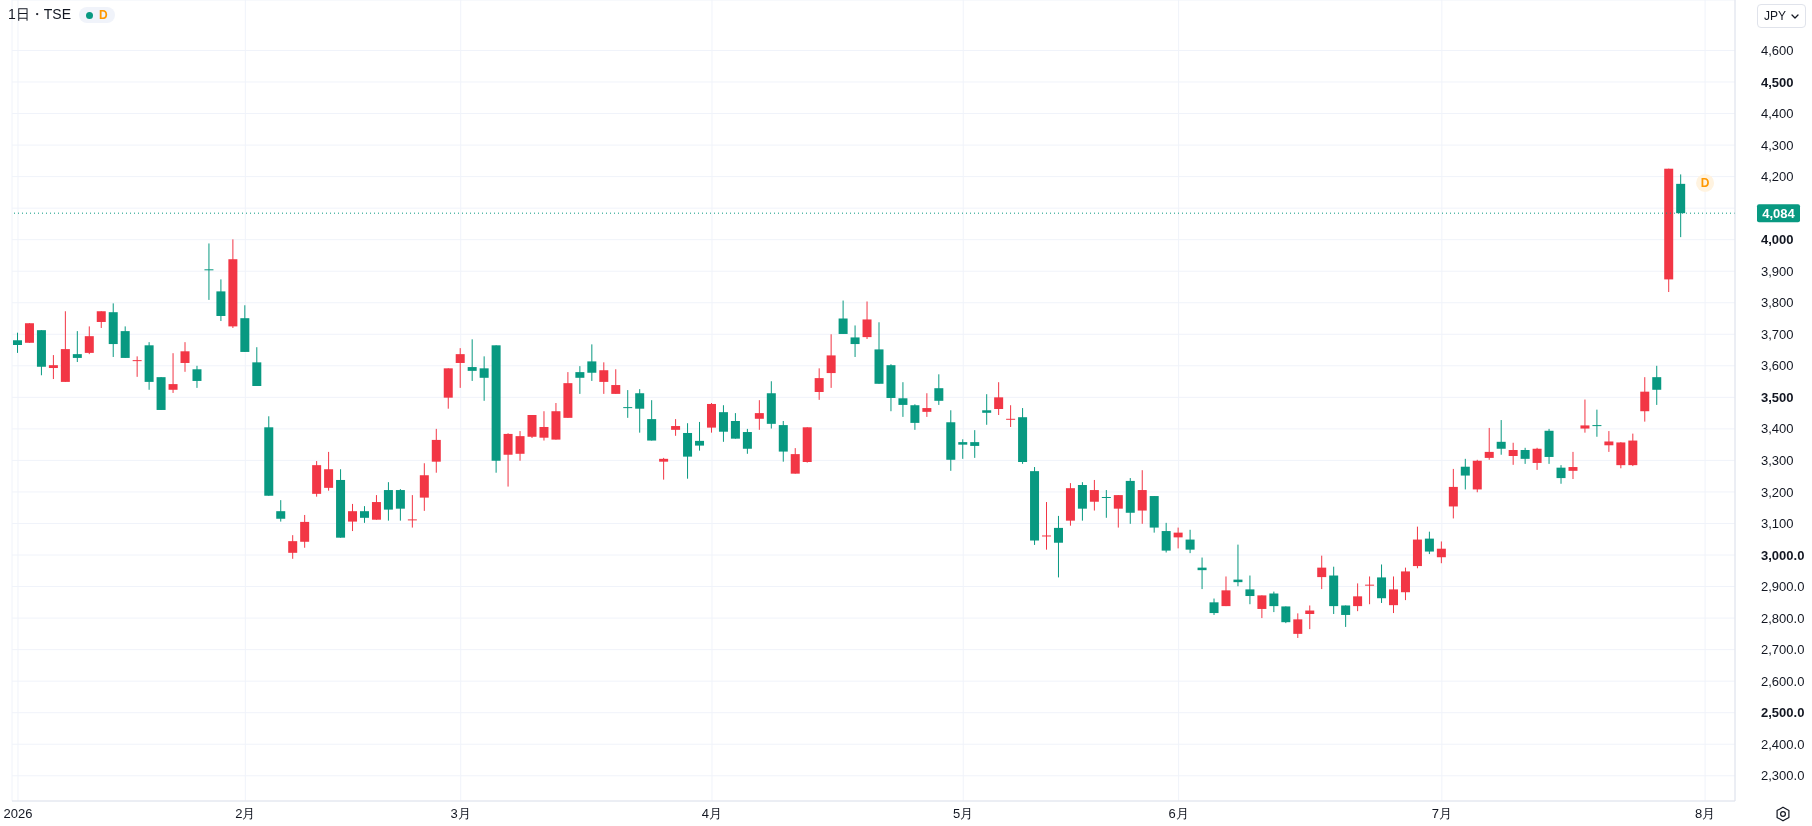  What do you see at coordinates (712, 814) in the screenshot?
I see `x-tick-label: 4月` at bounding box center [712, 814].